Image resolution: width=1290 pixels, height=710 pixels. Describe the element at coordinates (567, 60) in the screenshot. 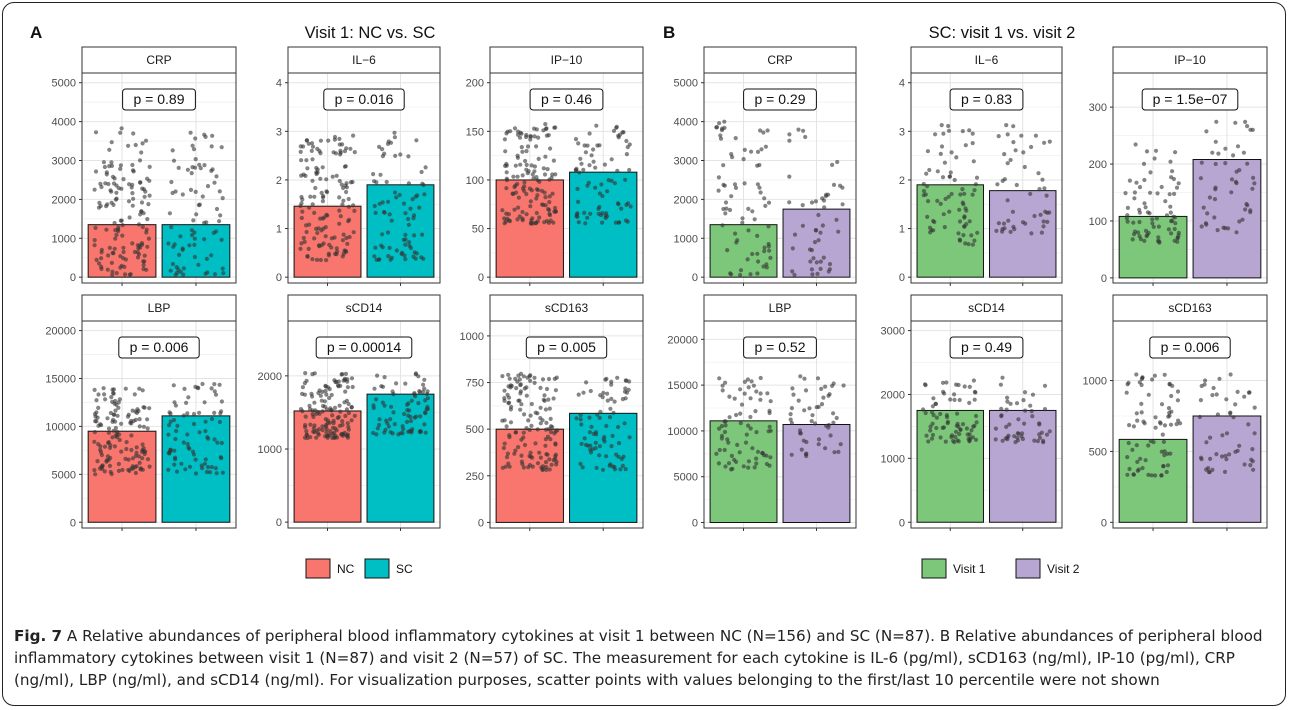

I see `facet-label: IP−10` at that location.